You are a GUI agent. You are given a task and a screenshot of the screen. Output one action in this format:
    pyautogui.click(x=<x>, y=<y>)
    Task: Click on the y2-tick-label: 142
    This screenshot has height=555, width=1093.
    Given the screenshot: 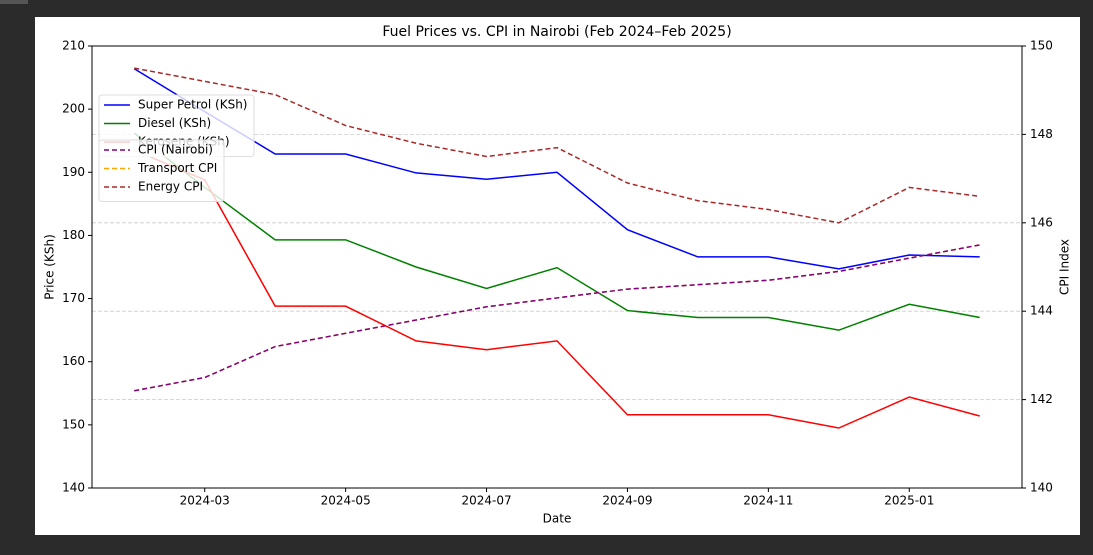 What is the action you would take?
    pyautogui.click(x=1041, y=399)
    